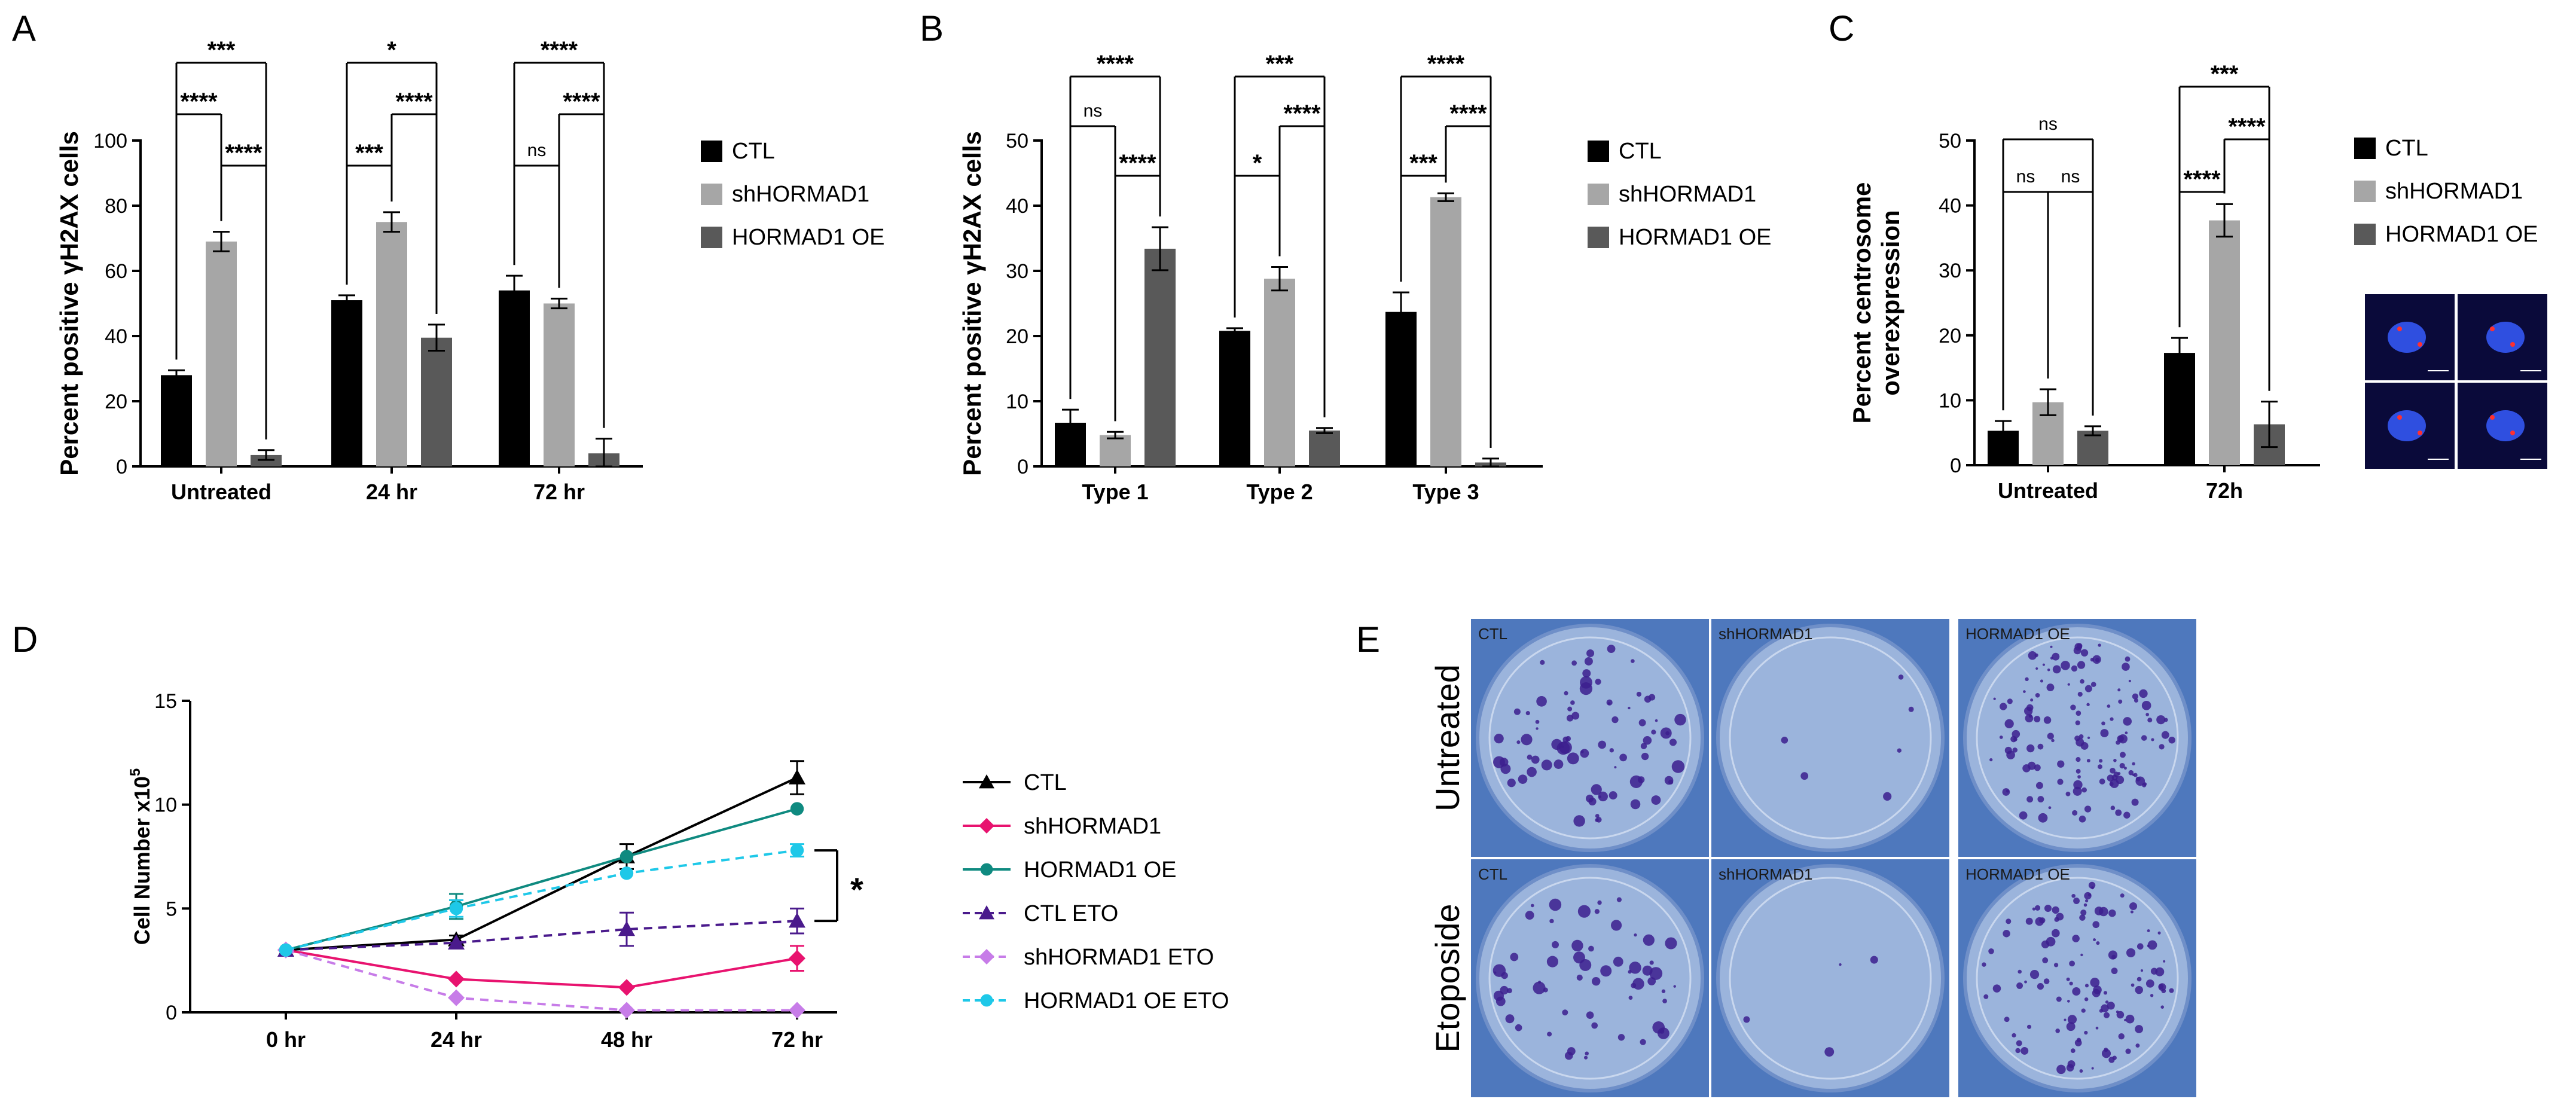  Describe the element at coordinates (116, 401) in the screenshot. I see `y-tick-label: 20` at that location.